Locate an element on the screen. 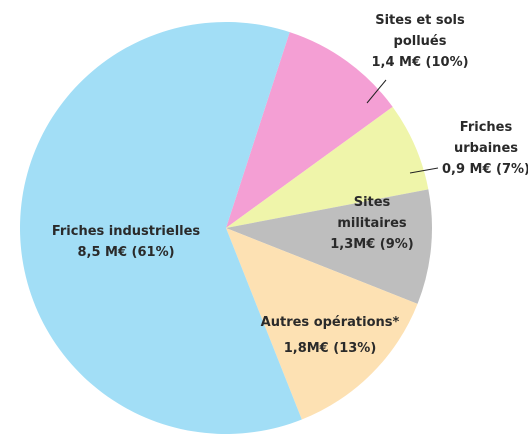  slice-label: Friches industrielles 8,5 M€ (61%) is located at coordinates (126, 242).